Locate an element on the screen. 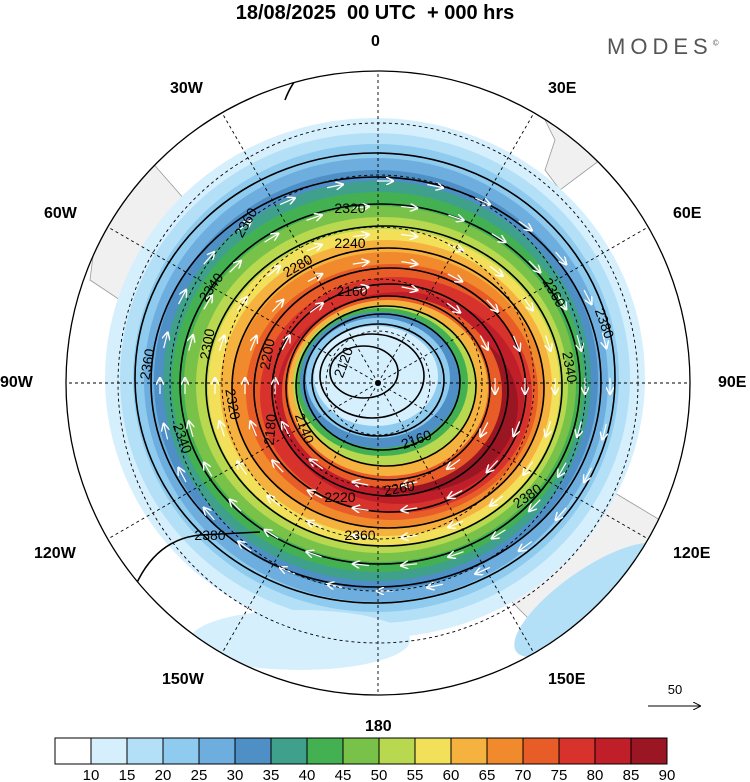  colorbar-tick-label: 15 is located at coordinates (127, 774).